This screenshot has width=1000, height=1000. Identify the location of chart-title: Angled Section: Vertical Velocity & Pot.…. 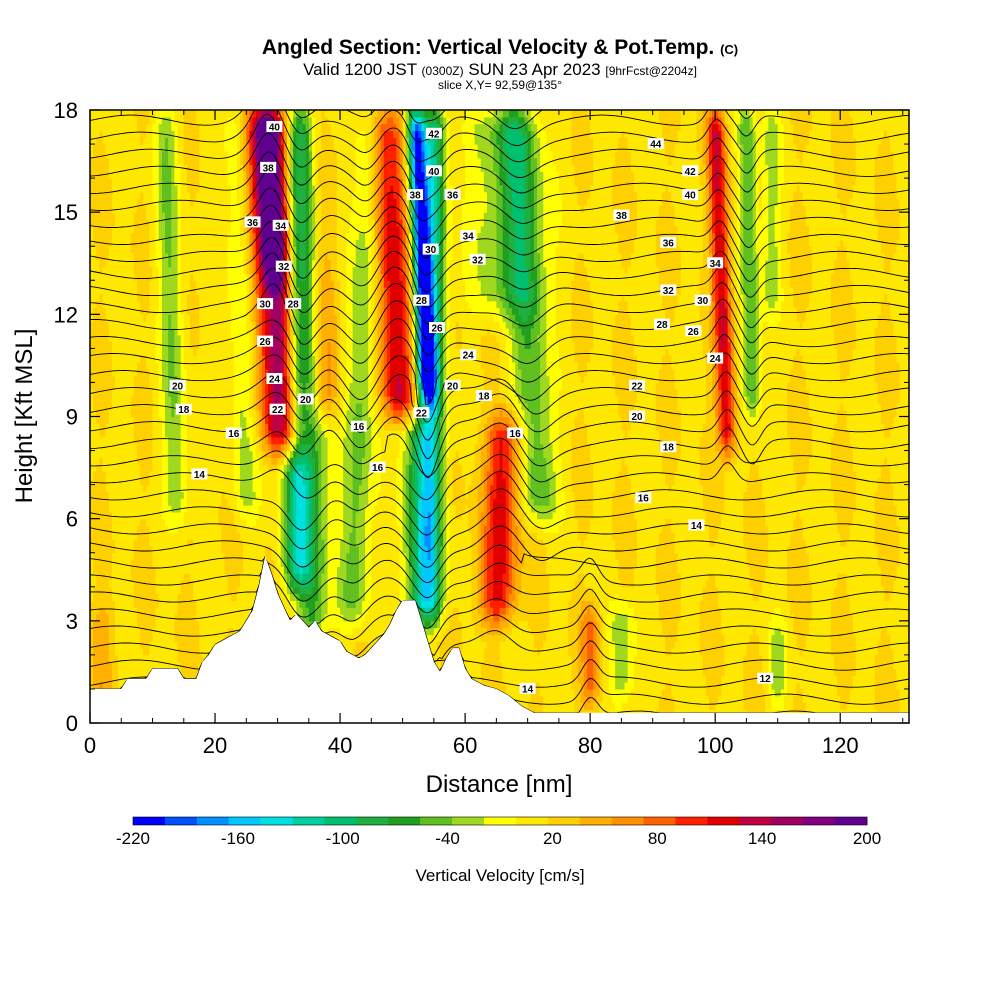
(500, 48).